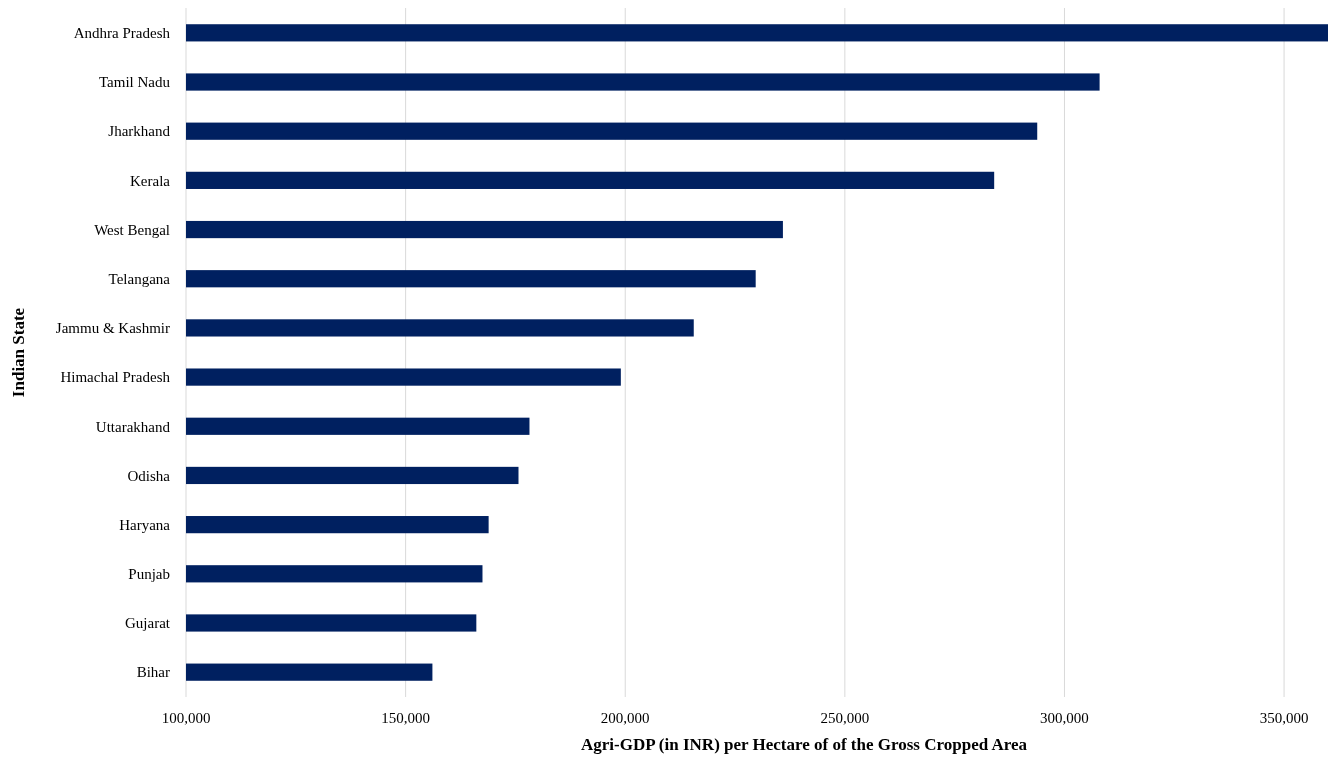 The image size is (1333, 757). Describe the element at coordinates (115, 377) in the screenshot. I see `y-tick-label: Himachal Pradesh` at that location.